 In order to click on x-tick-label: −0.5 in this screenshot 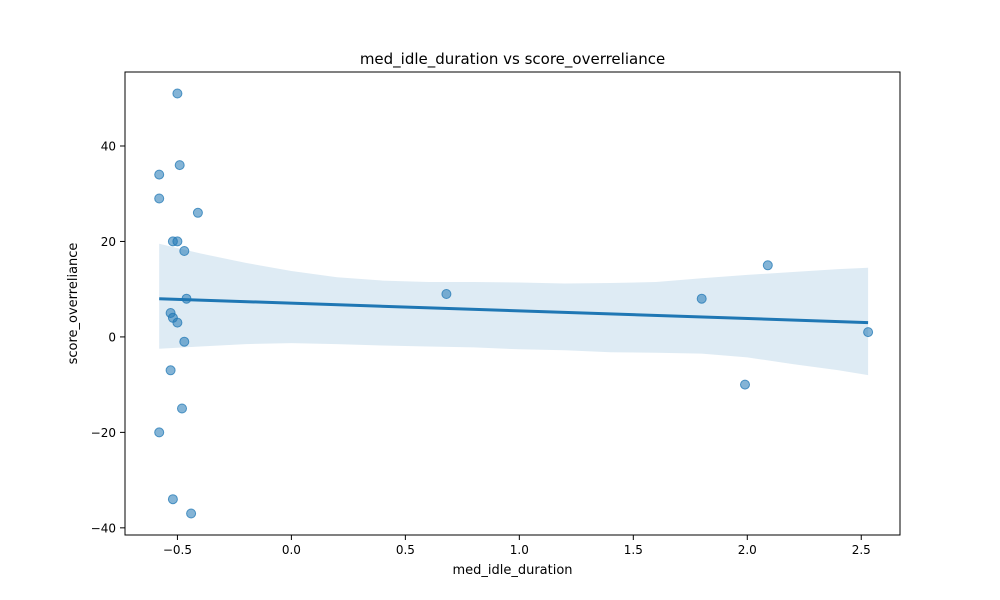, I will do `click(177, 550)`.